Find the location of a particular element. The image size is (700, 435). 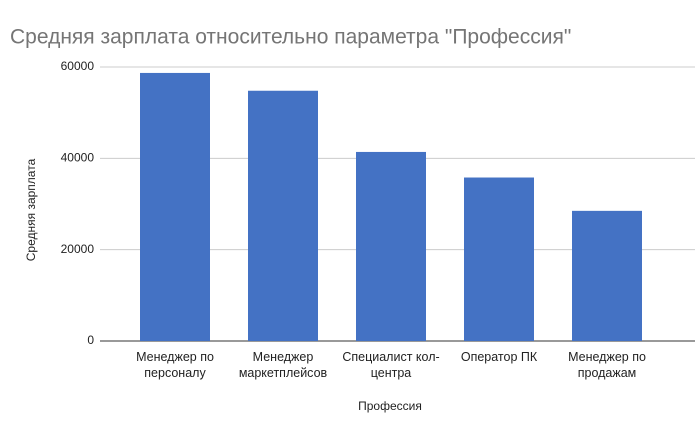

x-tick-label: Менеджер маркетплейсов is located at coordinates (283, 365).